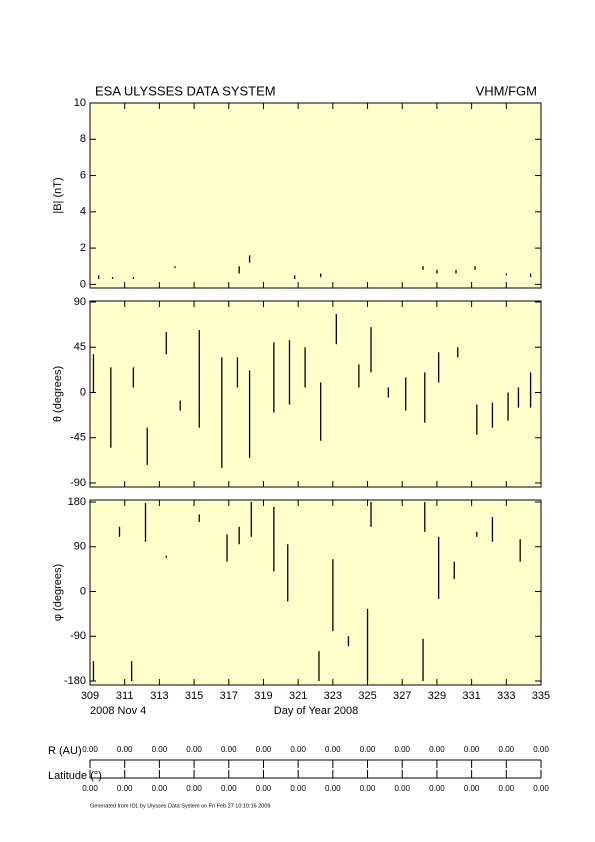 The image size is (595, 842). I want to click on x-tick-label: 333, so click(506, 696).